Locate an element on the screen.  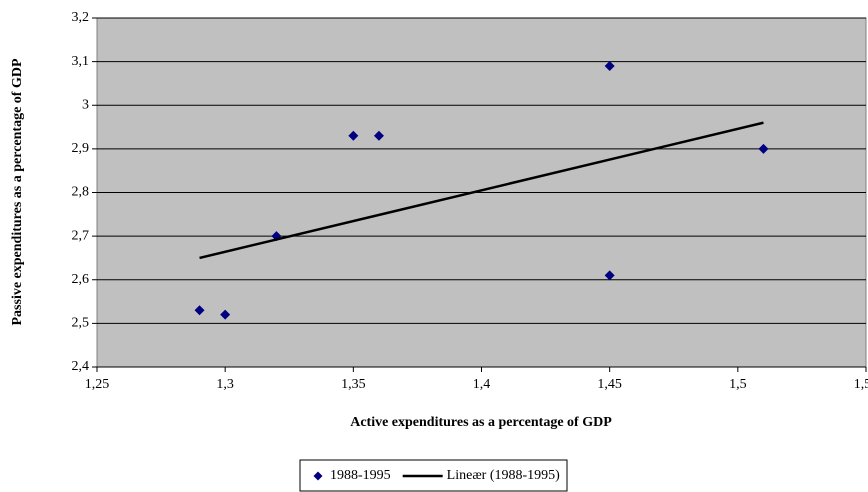
y-tick-label: 2,4 is located at coordinates (81, 366).